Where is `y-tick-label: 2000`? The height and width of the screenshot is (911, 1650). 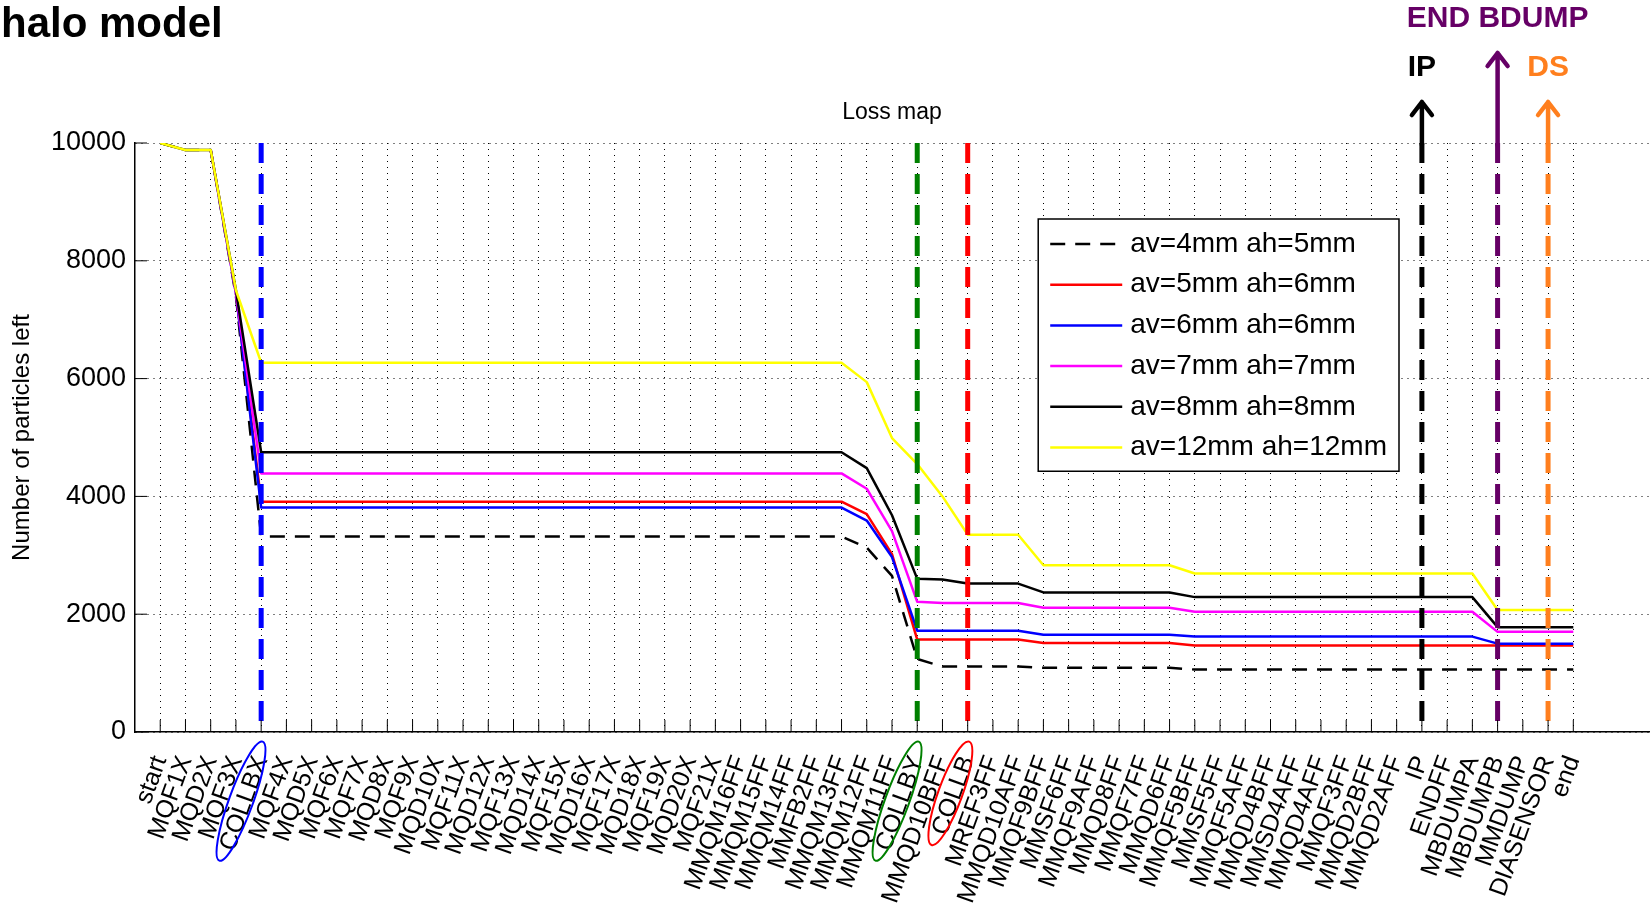 y-tick-label: 2000 is located at coordinates (95, 612).